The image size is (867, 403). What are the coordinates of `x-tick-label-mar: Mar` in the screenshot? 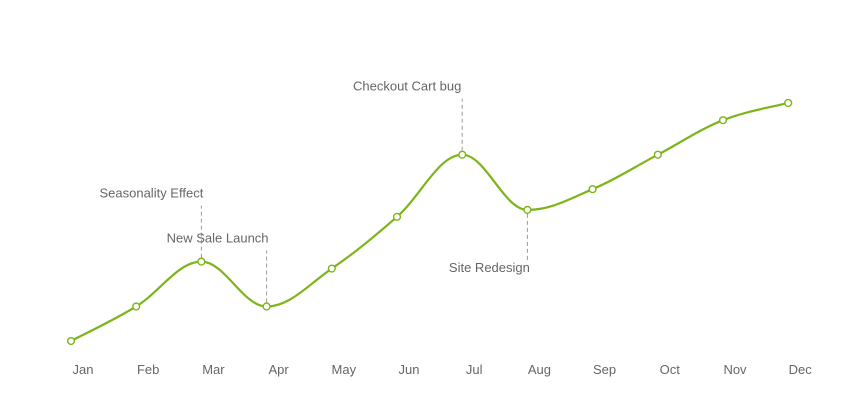 It's located at (213, 369).